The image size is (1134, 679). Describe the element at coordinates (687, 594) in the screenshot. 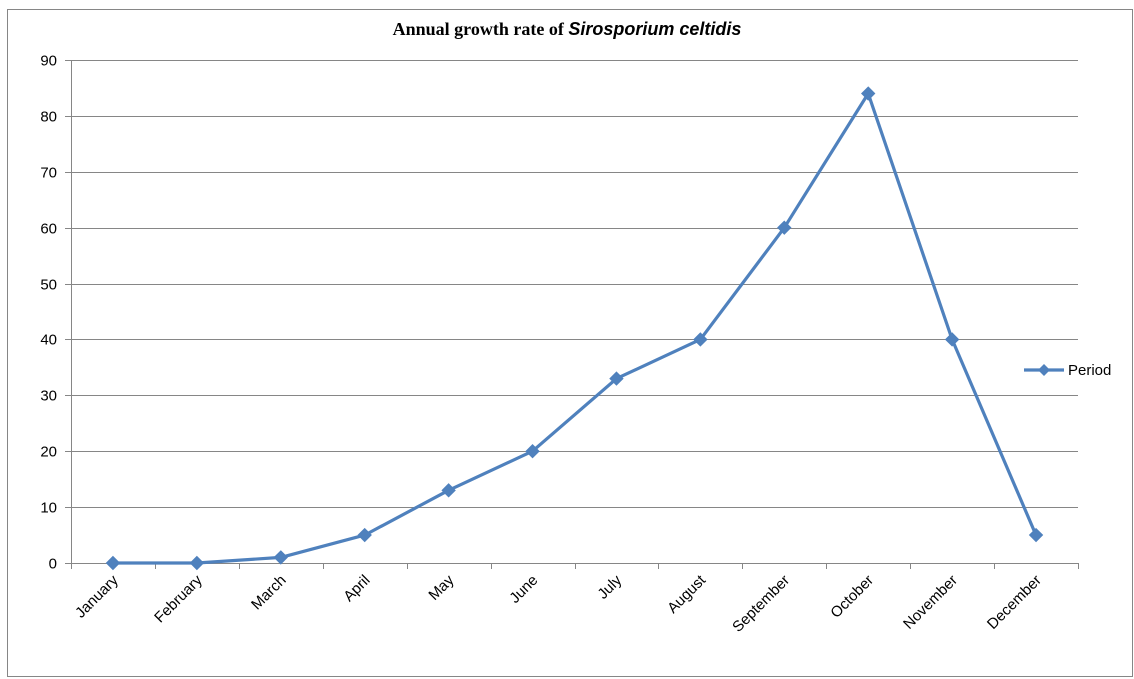

I see `x-tick-label: August` at that location.